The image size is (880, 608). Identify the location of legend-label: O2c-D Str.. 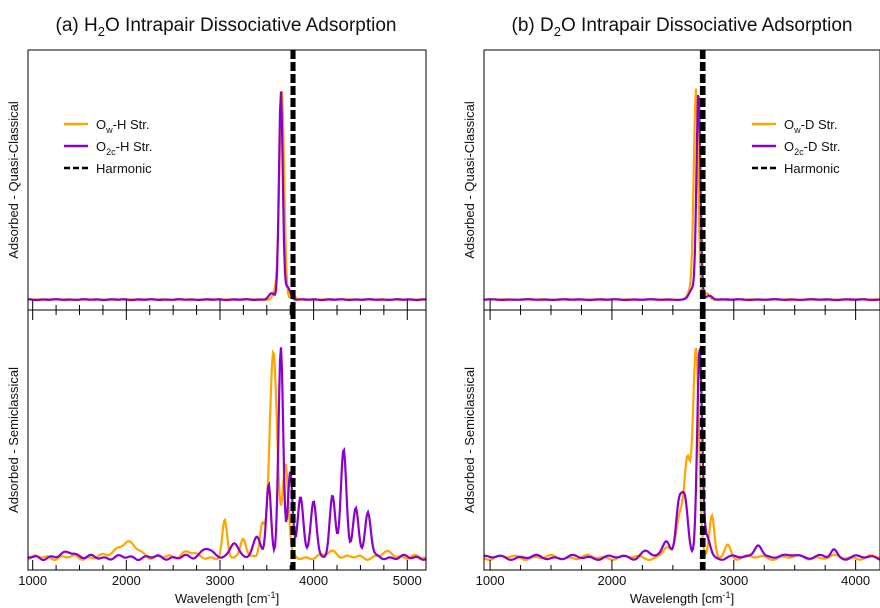
(812, 148).